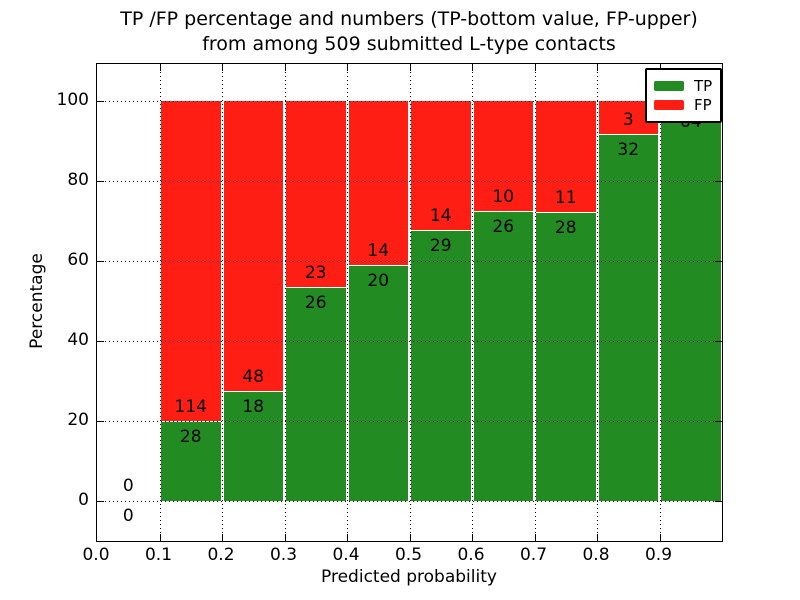 Image resolution: width=800 pixels, height=600 pixels. What do you see at coordinates (253, 376) in the screenshot?
I see `fp-count-label: 48` at bounding box center [253, 376].